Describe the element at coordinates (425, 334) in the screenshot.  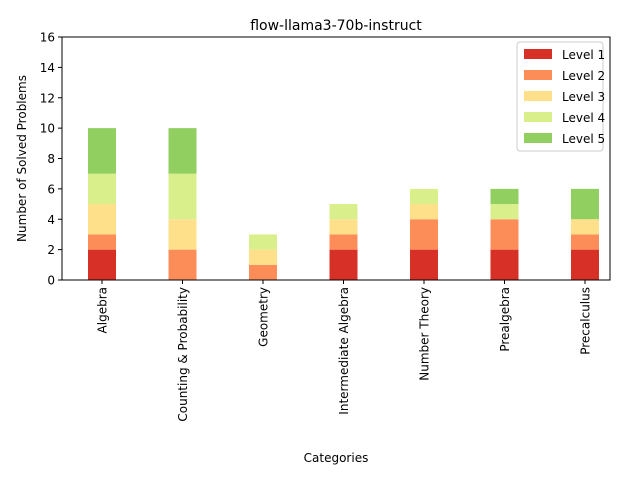
I see `x-tick-label: Number Theory` at that location.